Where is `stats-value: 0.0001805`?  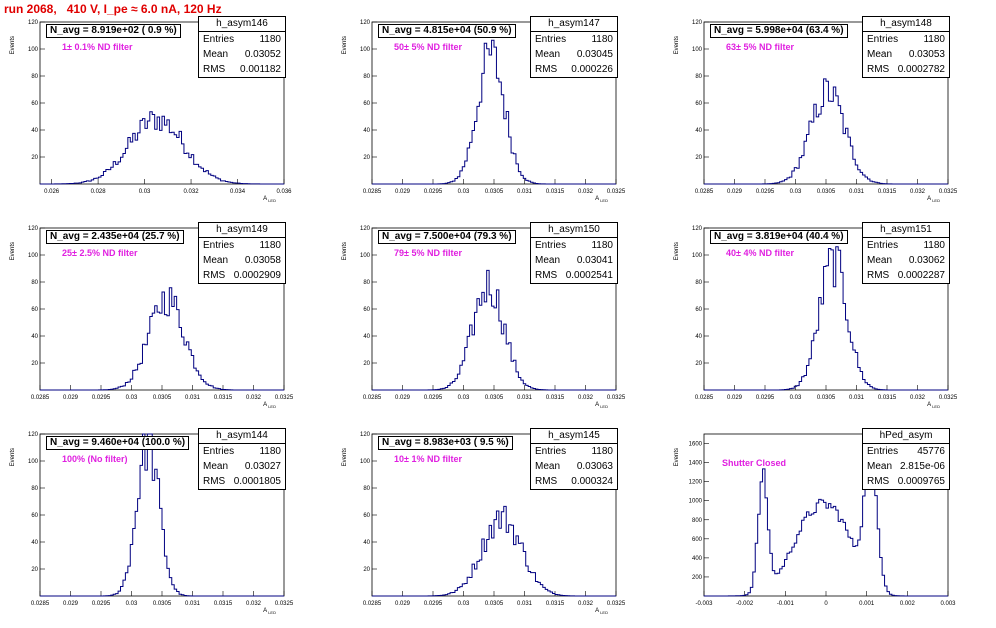 stats-value: 0.0001805 is located at coordinates (257, 481).